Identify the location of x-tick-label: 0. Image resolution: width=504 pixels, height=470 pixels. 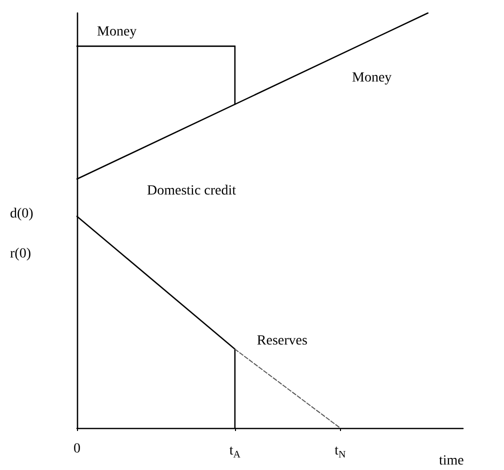
(77, 449).